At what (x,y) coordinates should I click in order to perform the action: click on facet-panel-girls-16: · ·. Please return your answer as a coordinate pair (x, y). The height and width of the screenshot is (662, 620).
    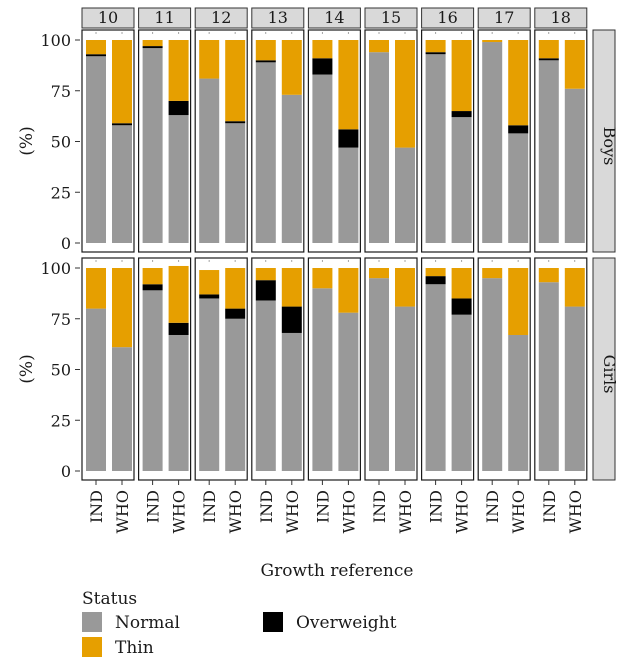
    Looking at the image, I should click on (448, 369).